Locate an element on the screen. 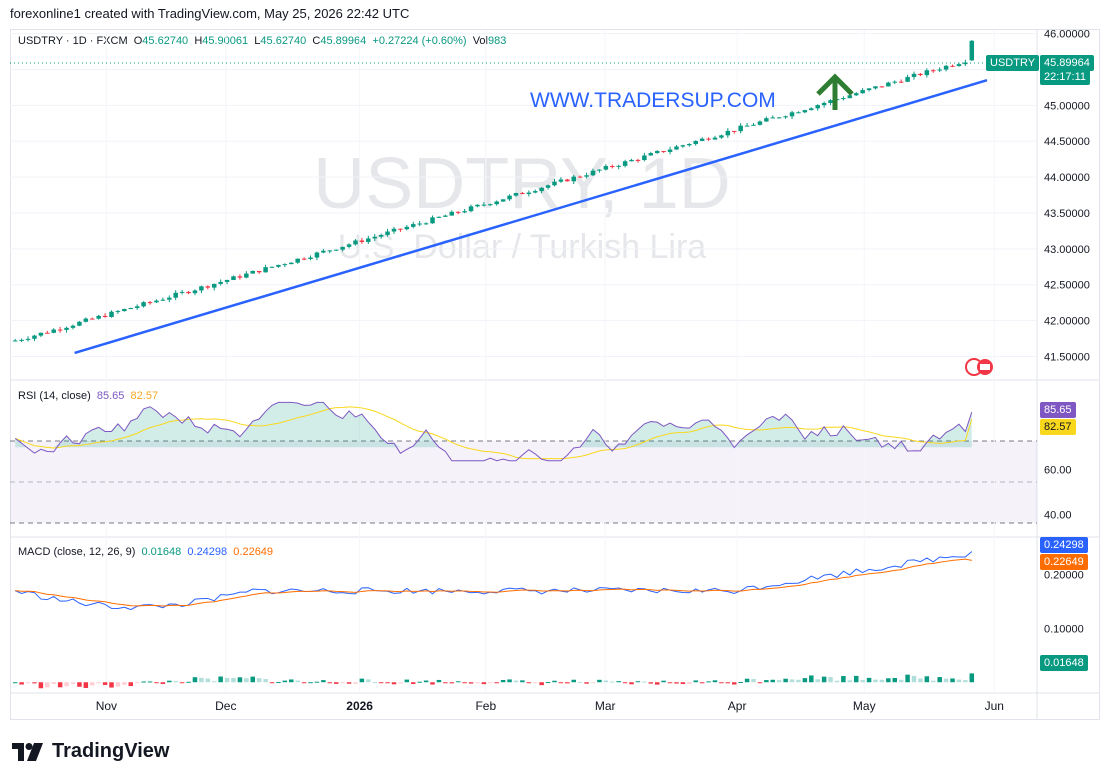  annotation-text: WWW.TRADERSUP.COM is located at coordinates (653, 100).